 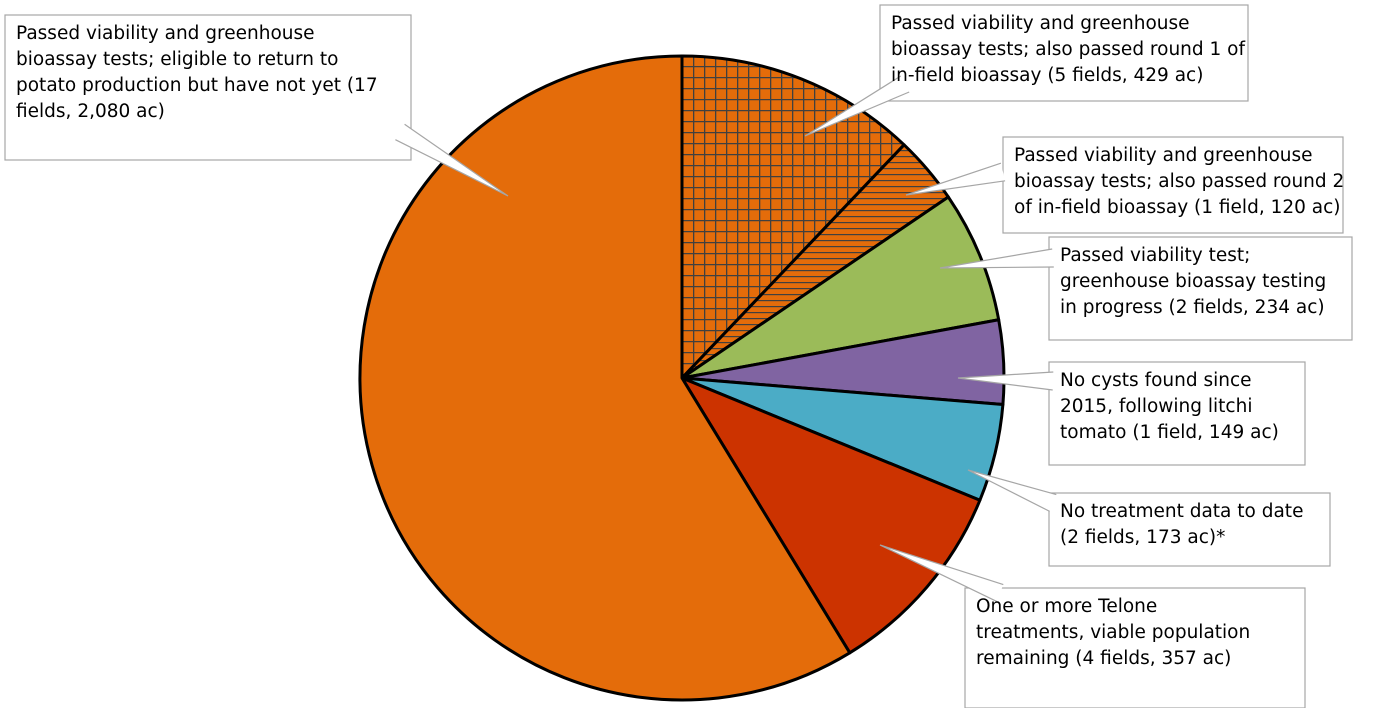 I want to click on slice-label-line: fields, 2,080 ac), so click(x=90, y=111).